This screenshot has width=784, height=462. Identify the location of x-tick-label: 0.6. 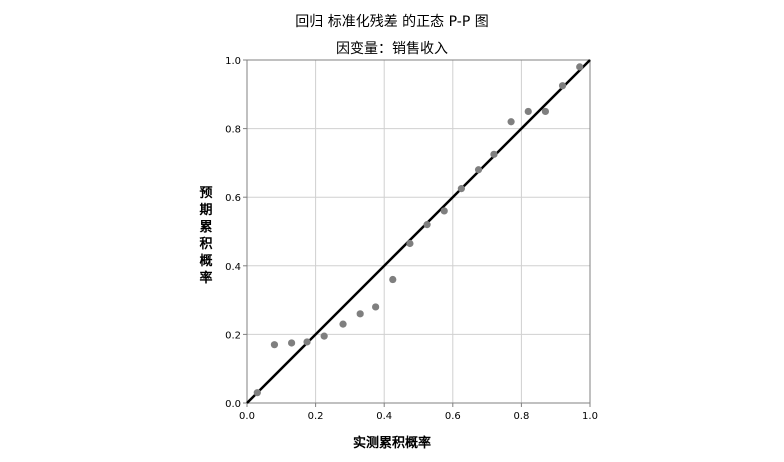
(453, 416).